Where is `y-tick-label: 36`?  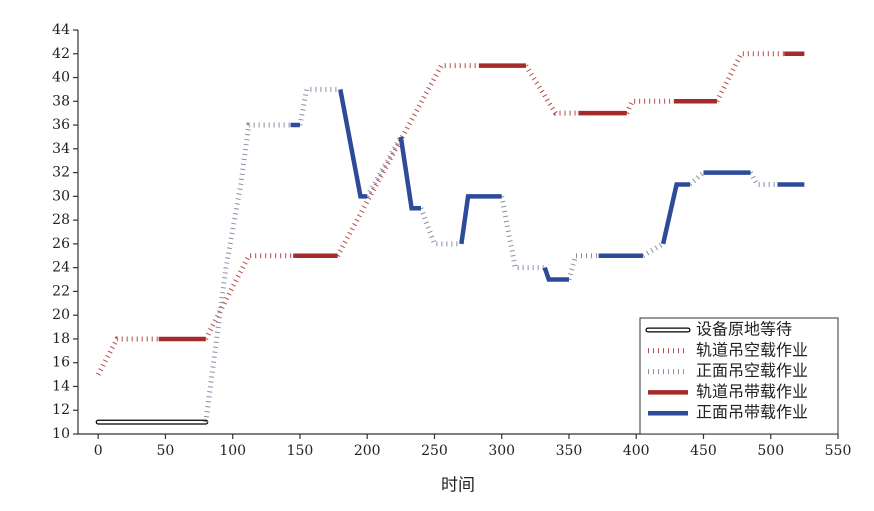 y-tick-label: 36 is located at coordinates (61, 125).